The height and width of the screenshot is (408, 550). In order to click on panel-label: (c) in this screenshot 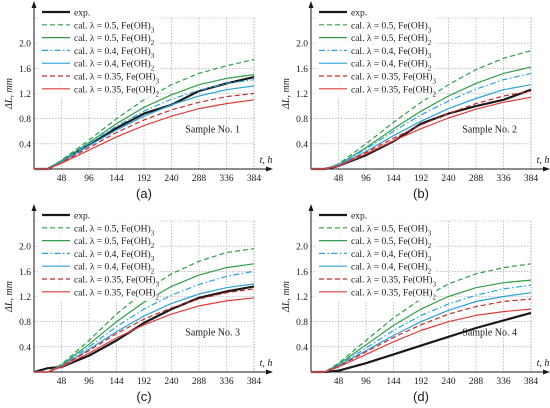, I will do `click(143, 396)`.